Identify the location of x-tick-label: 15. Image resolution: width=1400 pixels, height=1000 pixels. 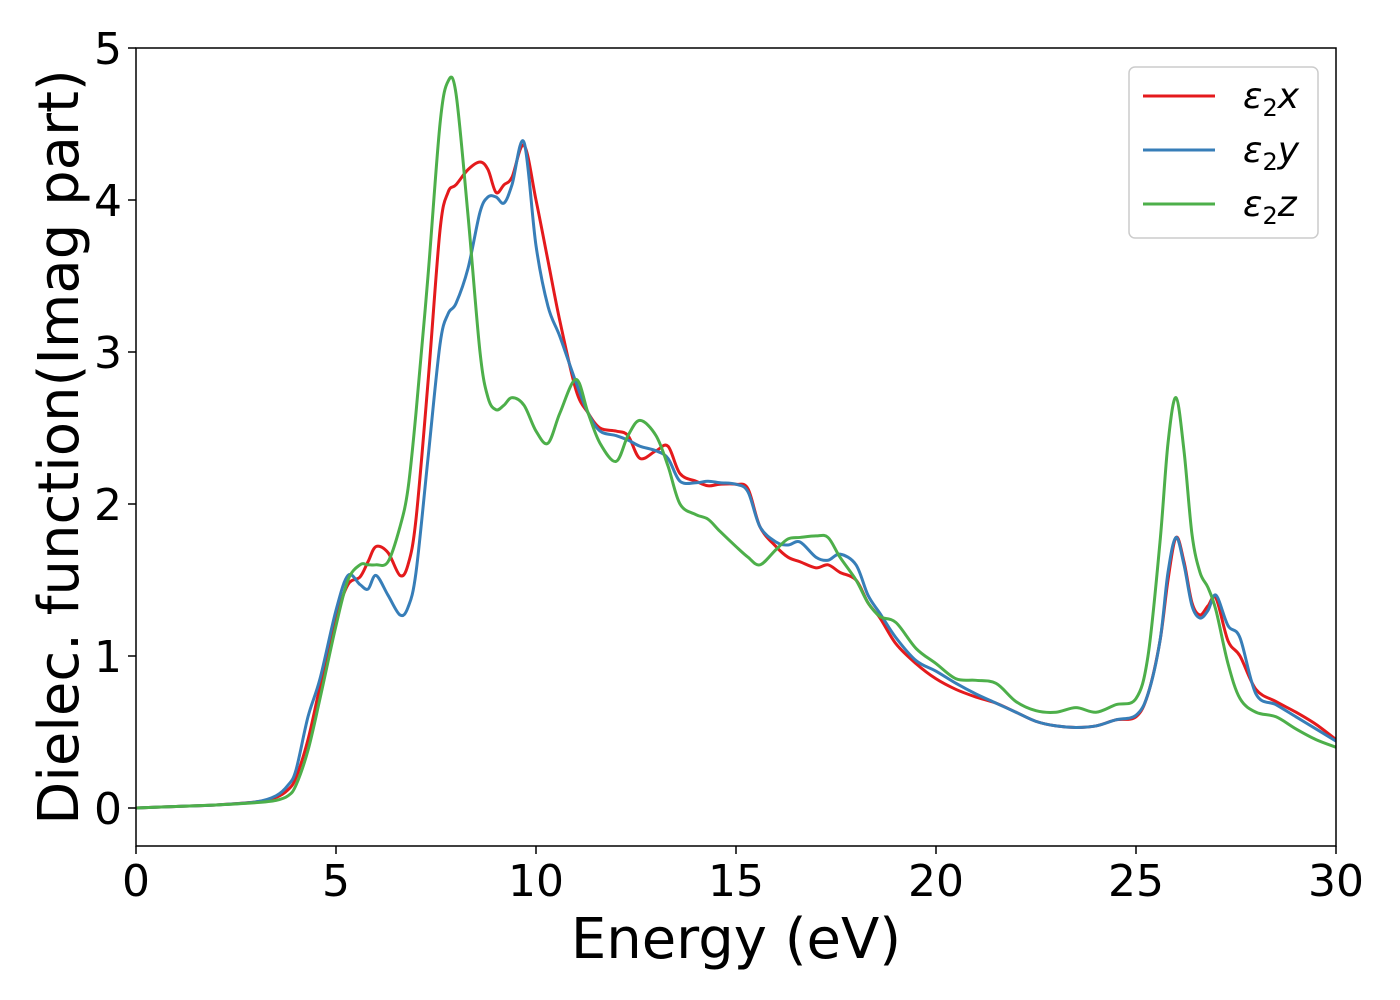
(736, 881).